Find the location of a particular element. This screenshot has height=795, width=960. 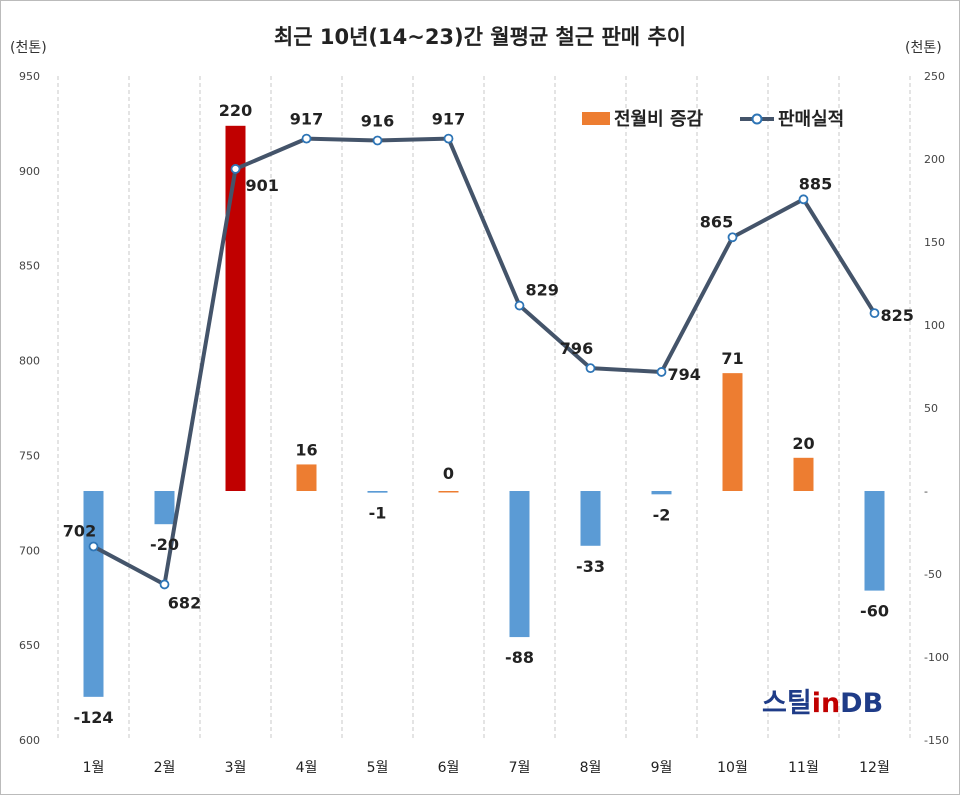

left-tick-label: 850 is located at coordinates (29, 266).